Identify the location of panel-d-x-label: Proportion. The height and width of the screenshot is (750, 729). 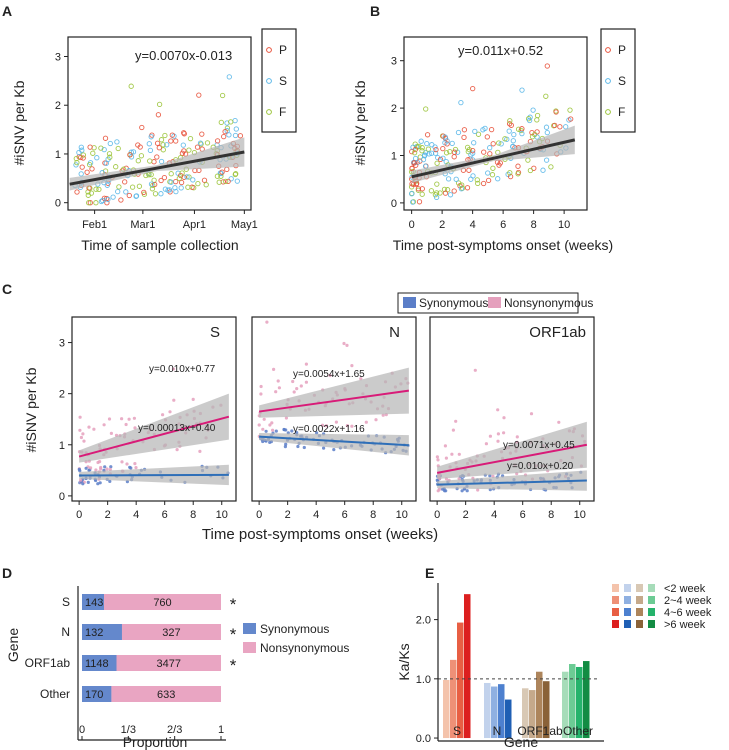
(155, 742).